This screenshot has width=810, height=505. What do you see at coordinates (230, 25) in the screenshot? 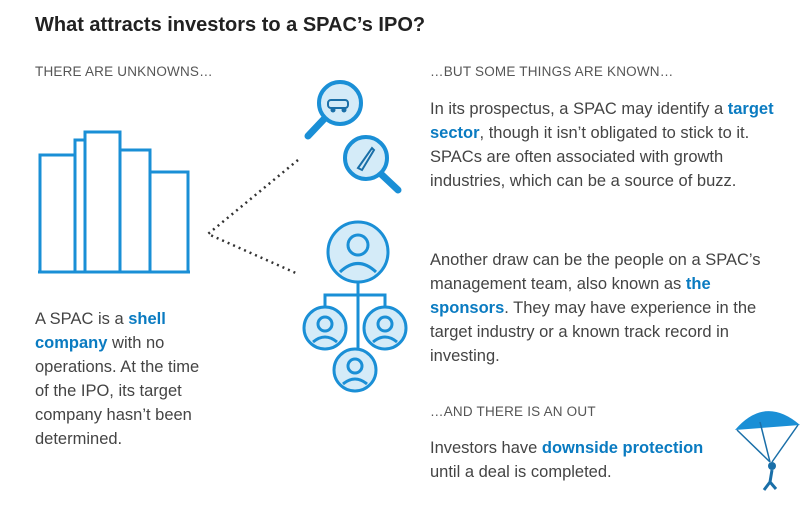
I see `title: What attracts investors to a SPAC’s IPO?` at bounding box center [230, 25].